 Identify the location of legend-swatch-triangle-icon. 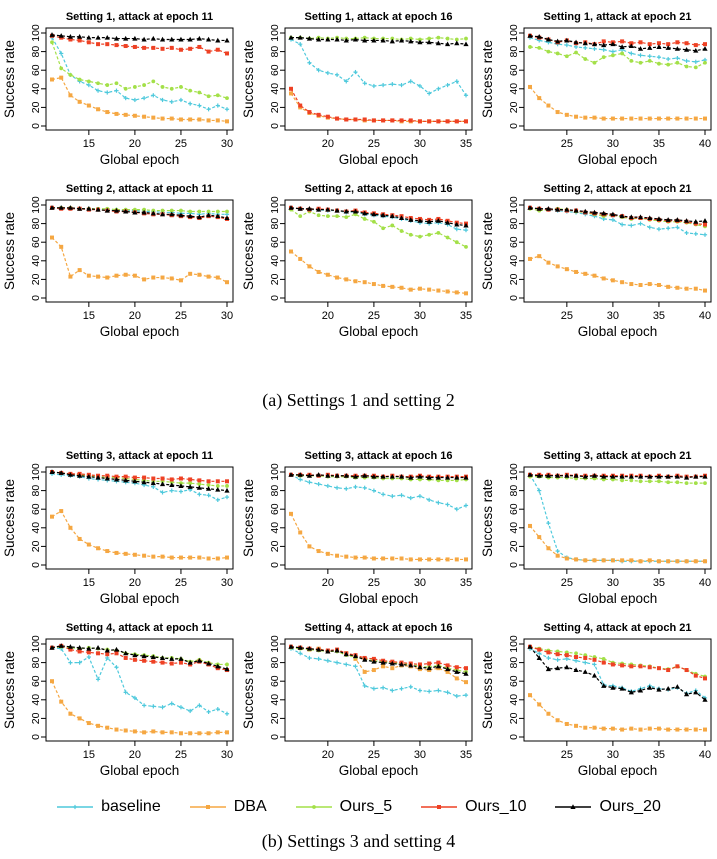
(573, 806).